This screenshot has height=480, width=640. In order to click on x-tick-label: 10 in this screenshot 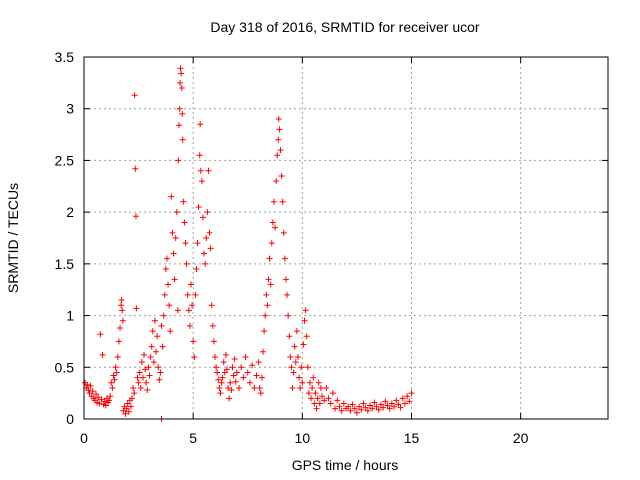, I will do `click(303, 438)`.